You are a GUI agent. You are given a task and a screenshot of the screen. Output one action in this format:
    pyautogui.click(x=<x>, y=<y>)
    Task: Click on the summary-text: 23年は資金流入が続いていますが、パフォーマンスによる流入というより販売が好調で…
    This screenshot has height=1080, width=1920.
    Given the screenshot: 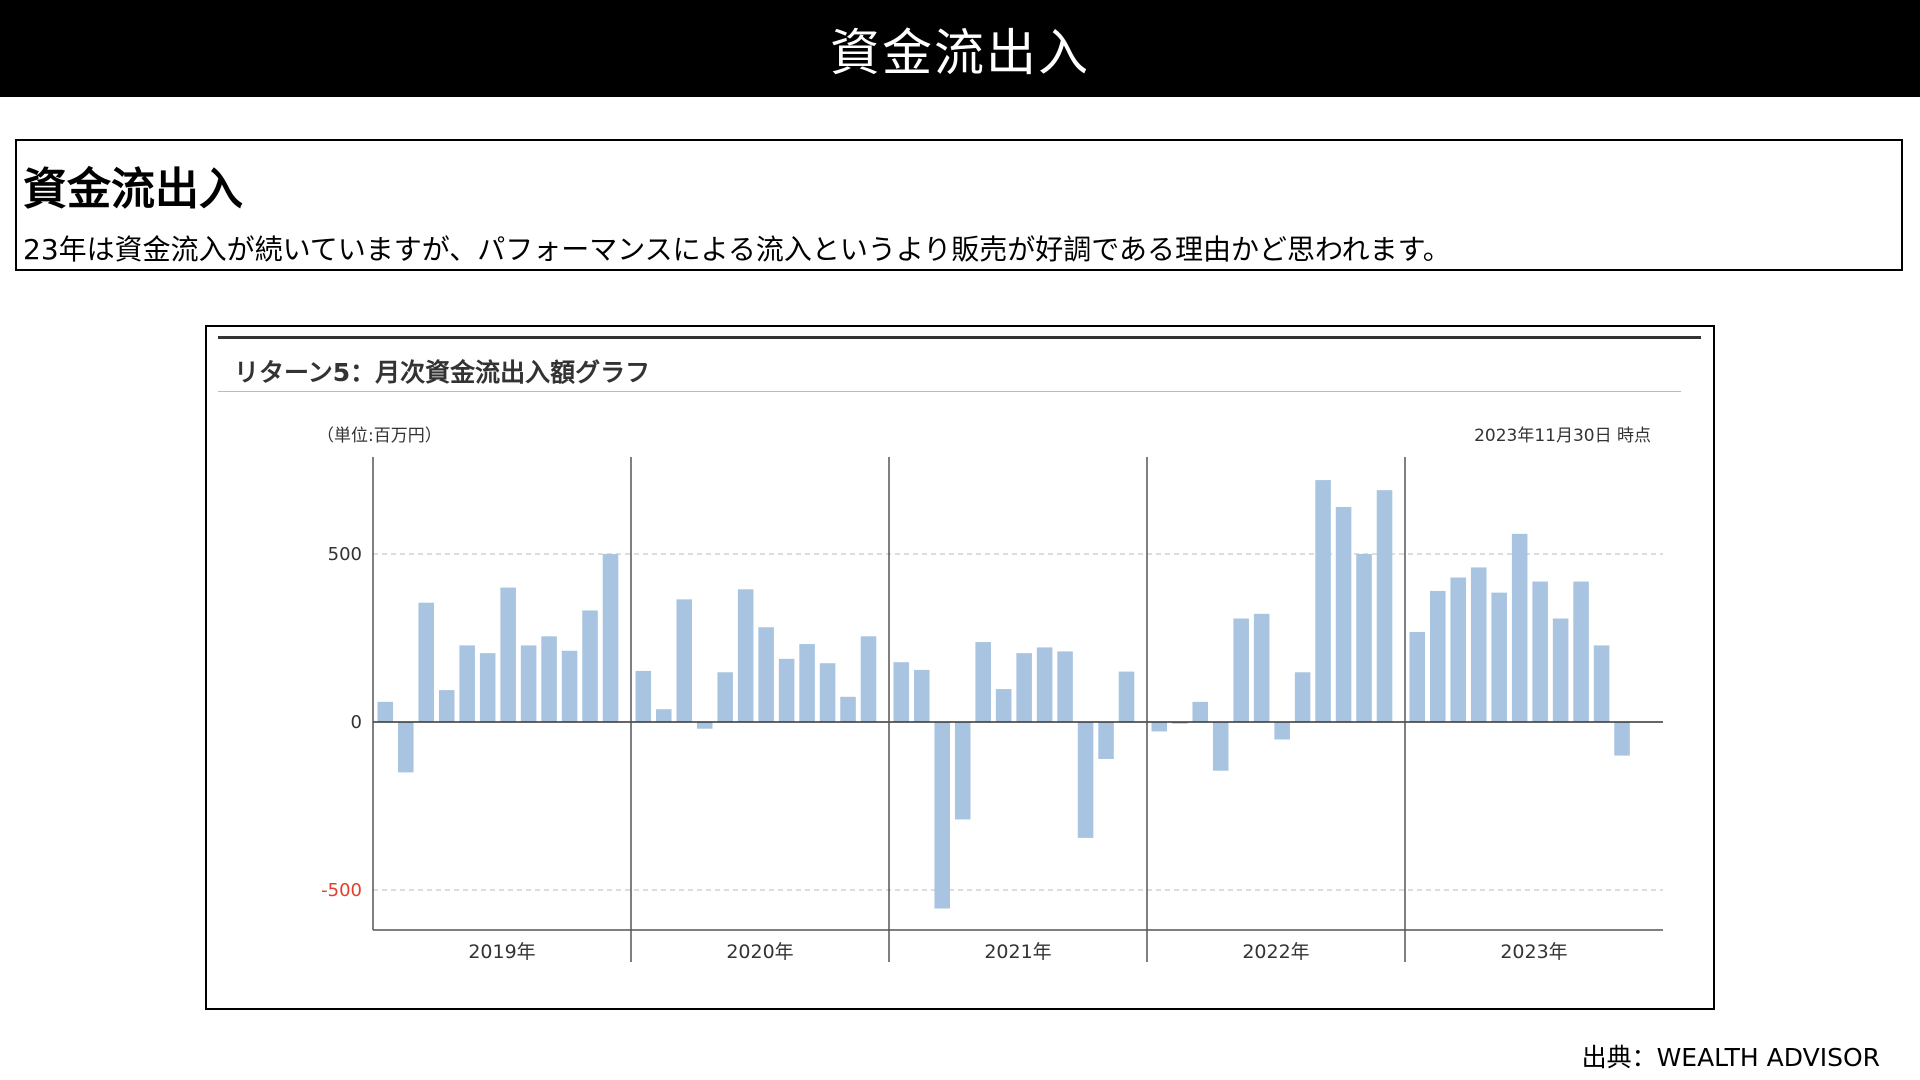 What is the action you would take?
    pyautogui.click(x=737, y=249)
    